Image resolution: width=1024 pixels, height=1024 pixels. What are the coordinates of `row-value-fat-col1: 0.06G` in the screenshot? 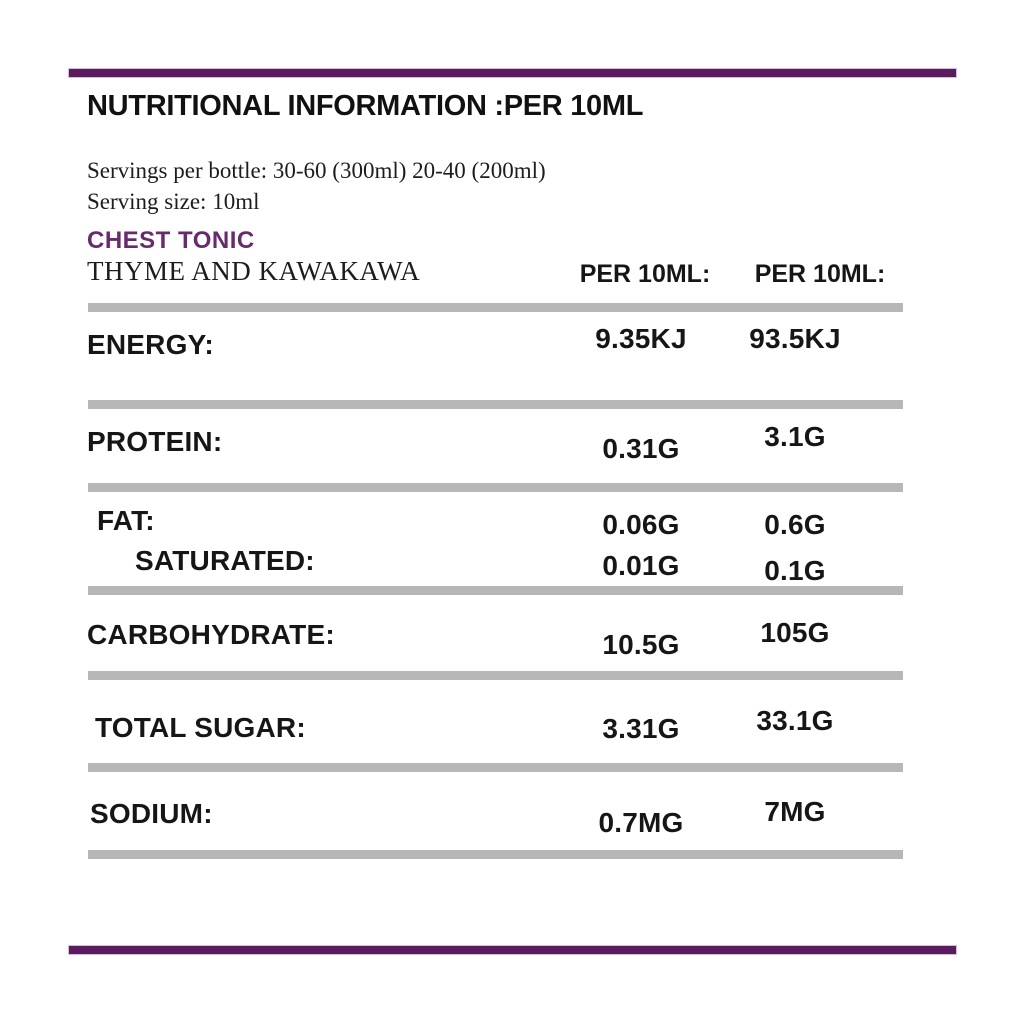 It's located at (641, 524).